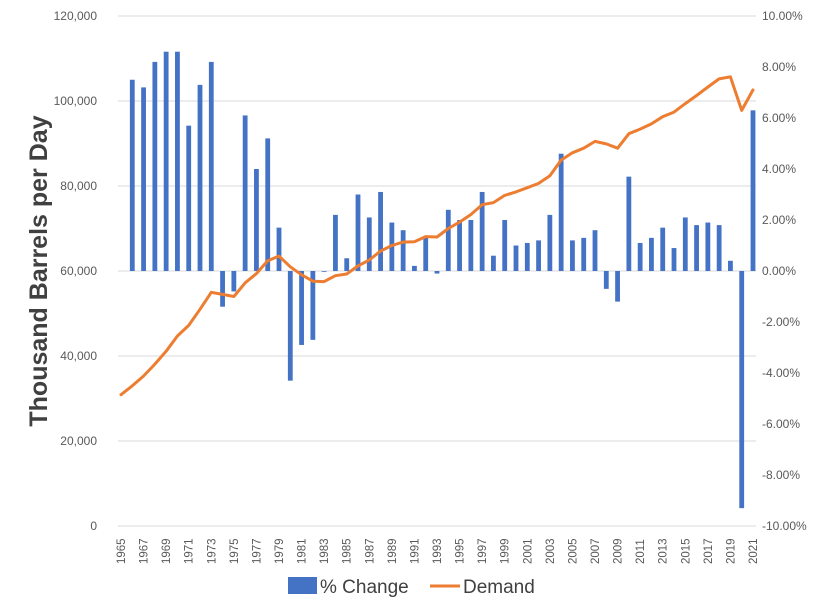  I want to click on bar-2001, so click(527, 256).